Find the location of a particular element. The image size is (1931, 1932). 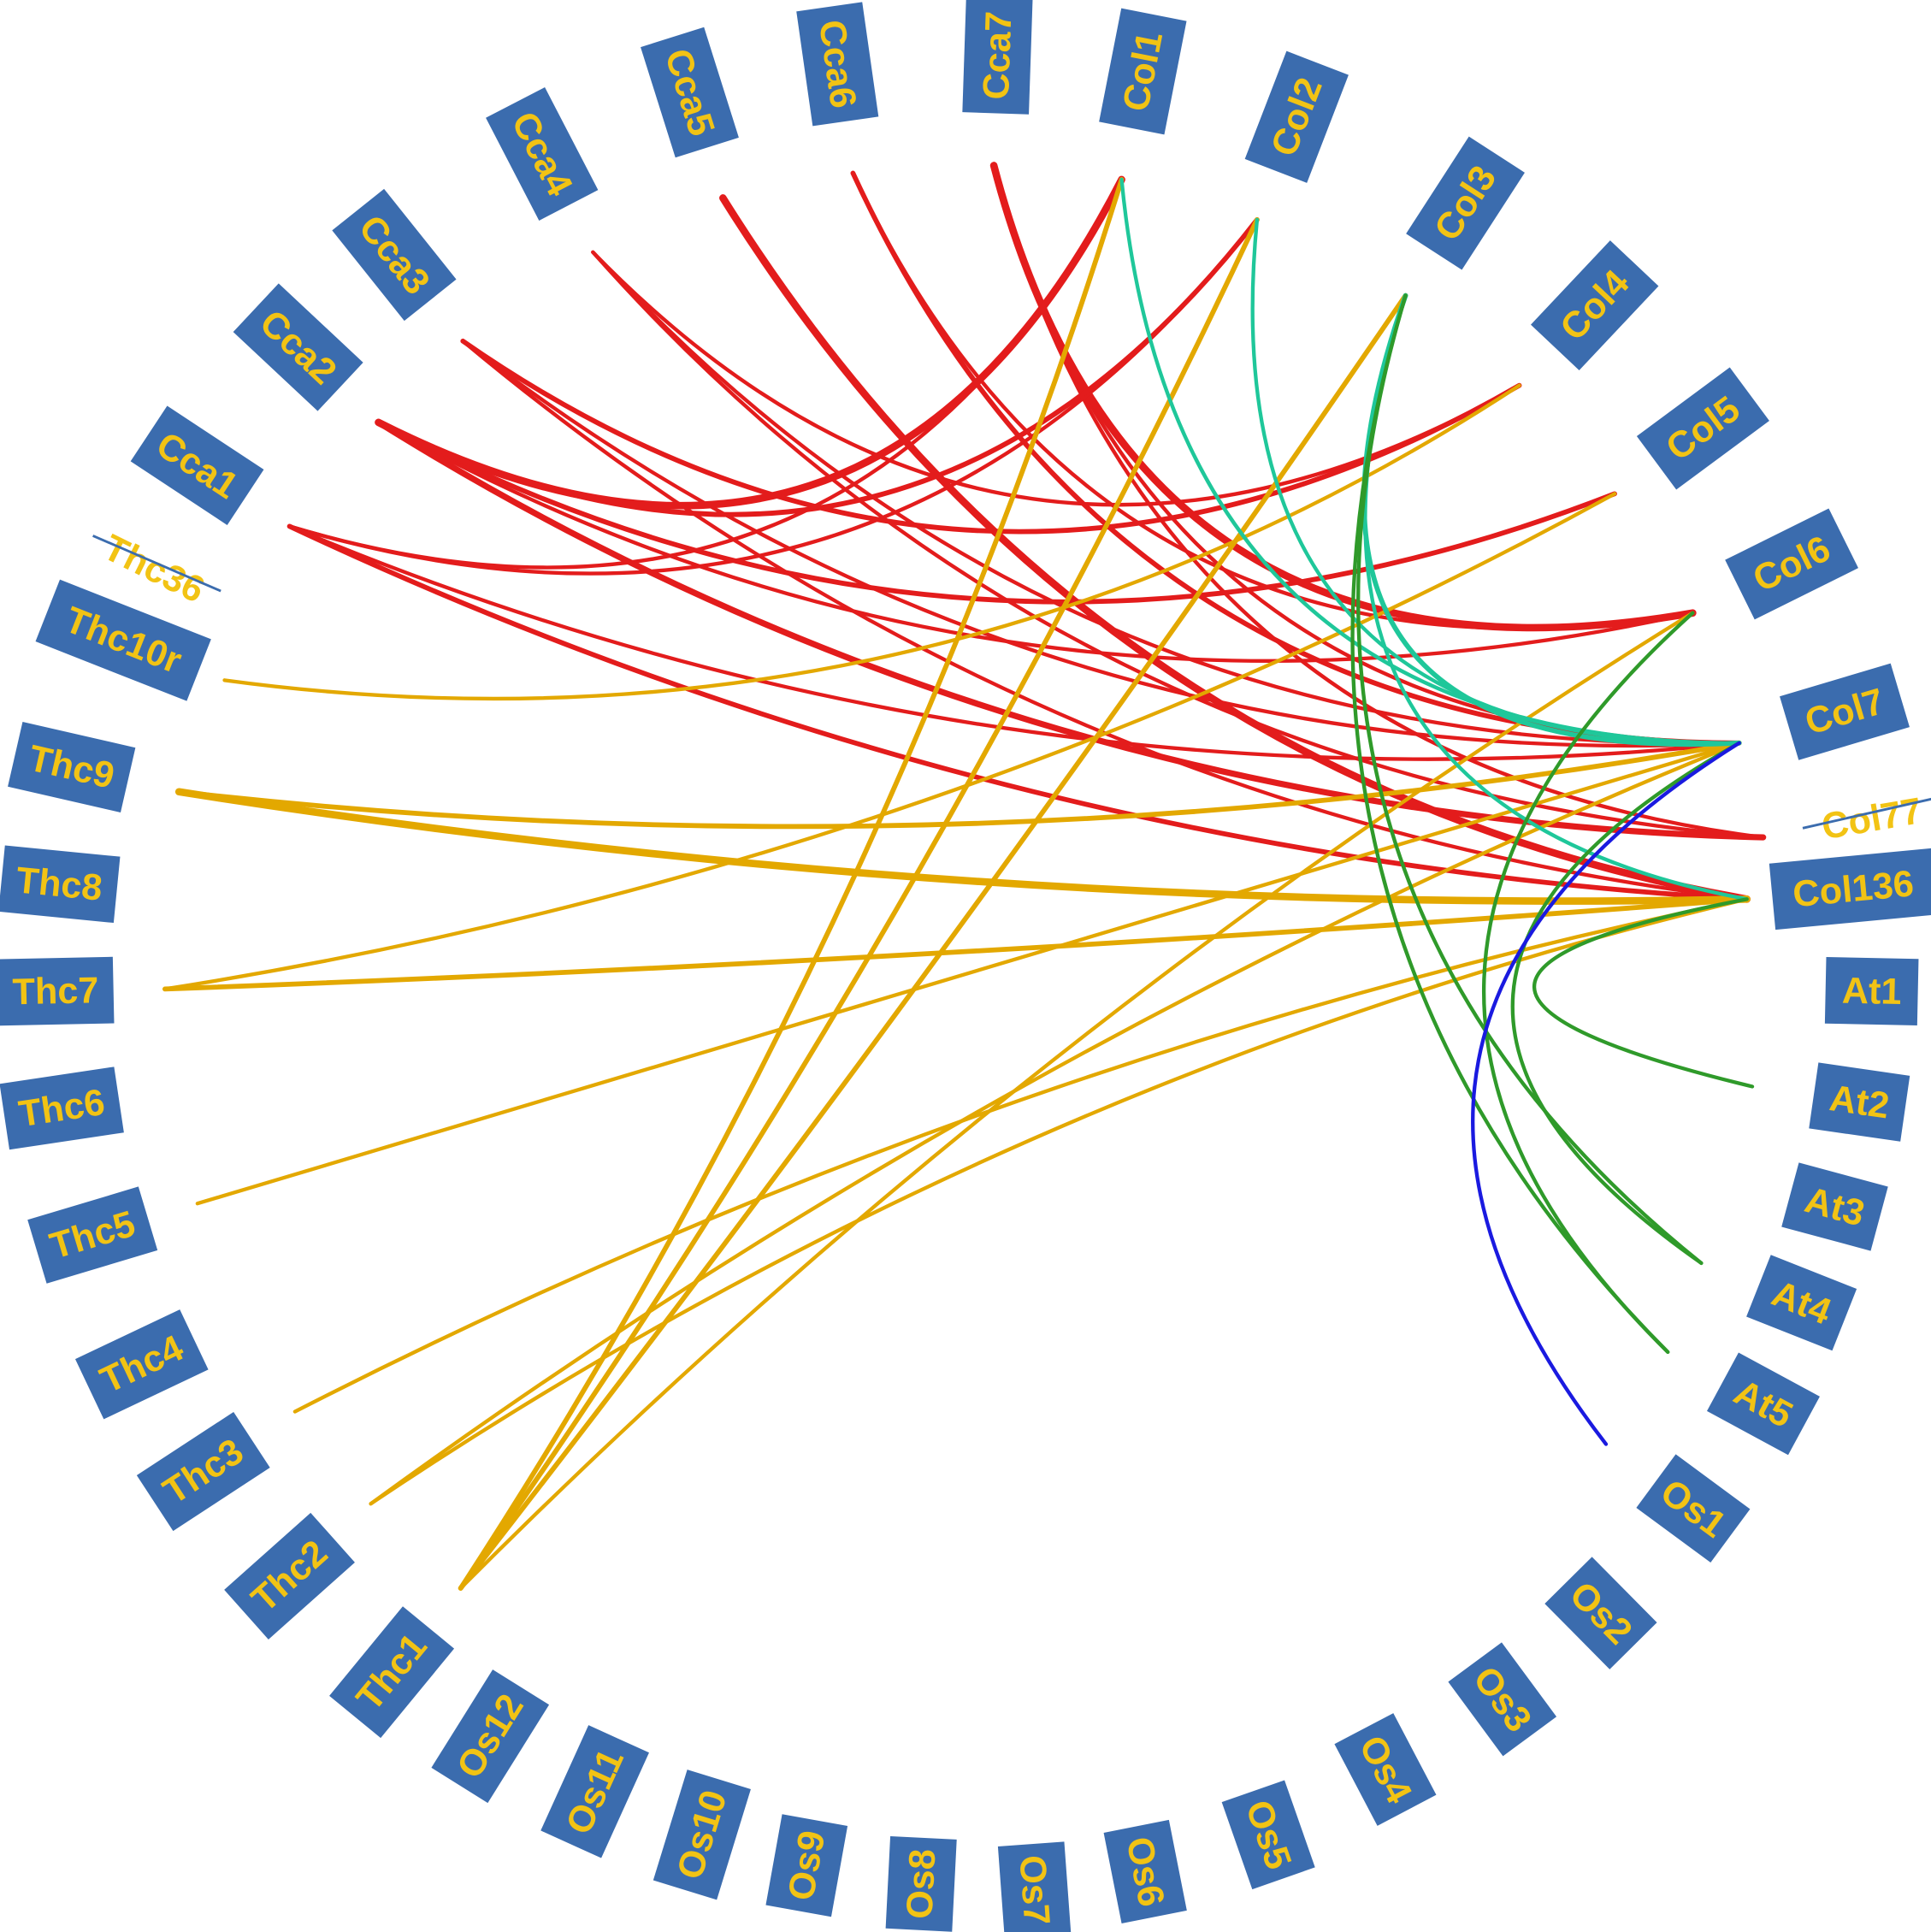

node: Thc4 is located at coordinates (141, 1364).